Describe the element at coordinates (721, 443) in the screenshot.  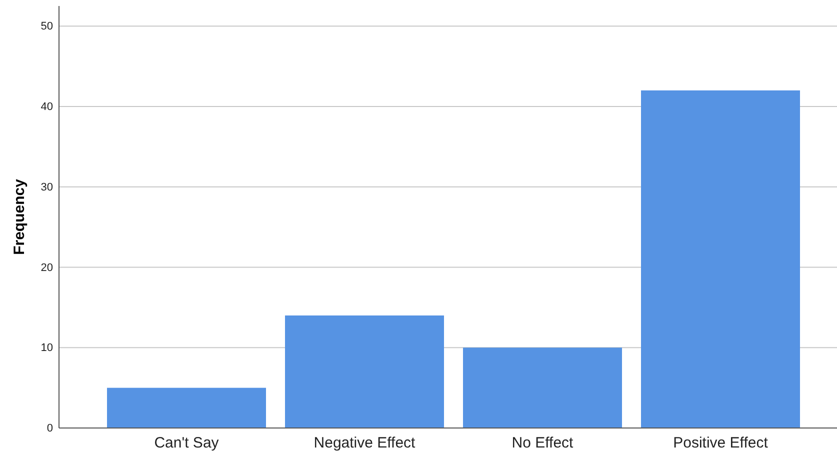
I see `x-tick-label: Positive Effect` at that location.